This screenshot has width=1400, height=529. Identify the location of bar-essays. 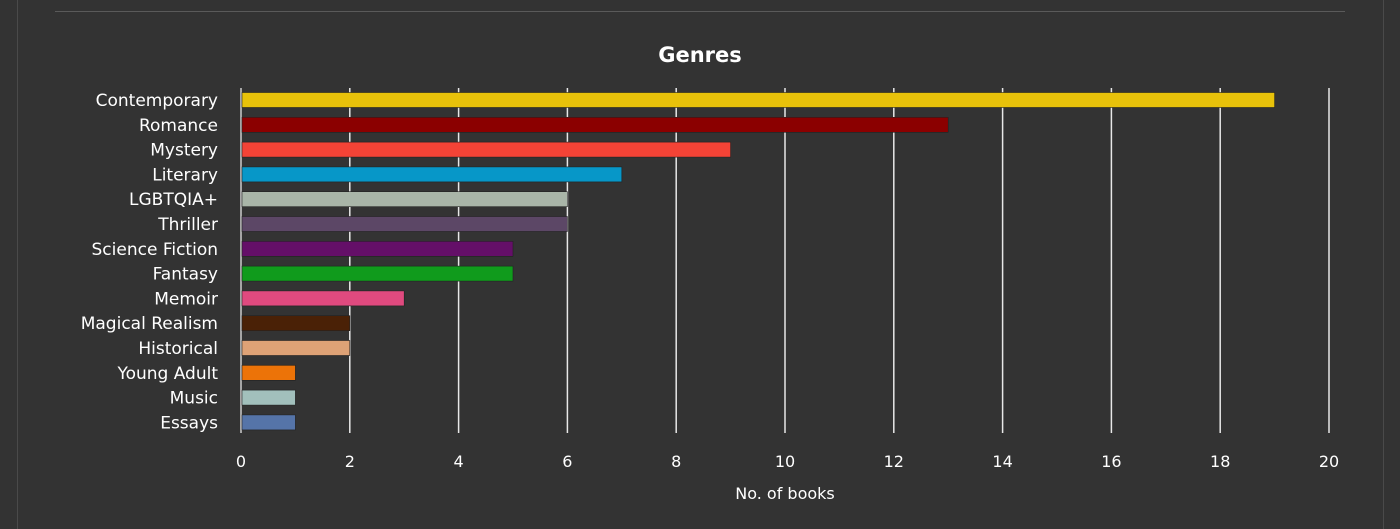
(268, 422).